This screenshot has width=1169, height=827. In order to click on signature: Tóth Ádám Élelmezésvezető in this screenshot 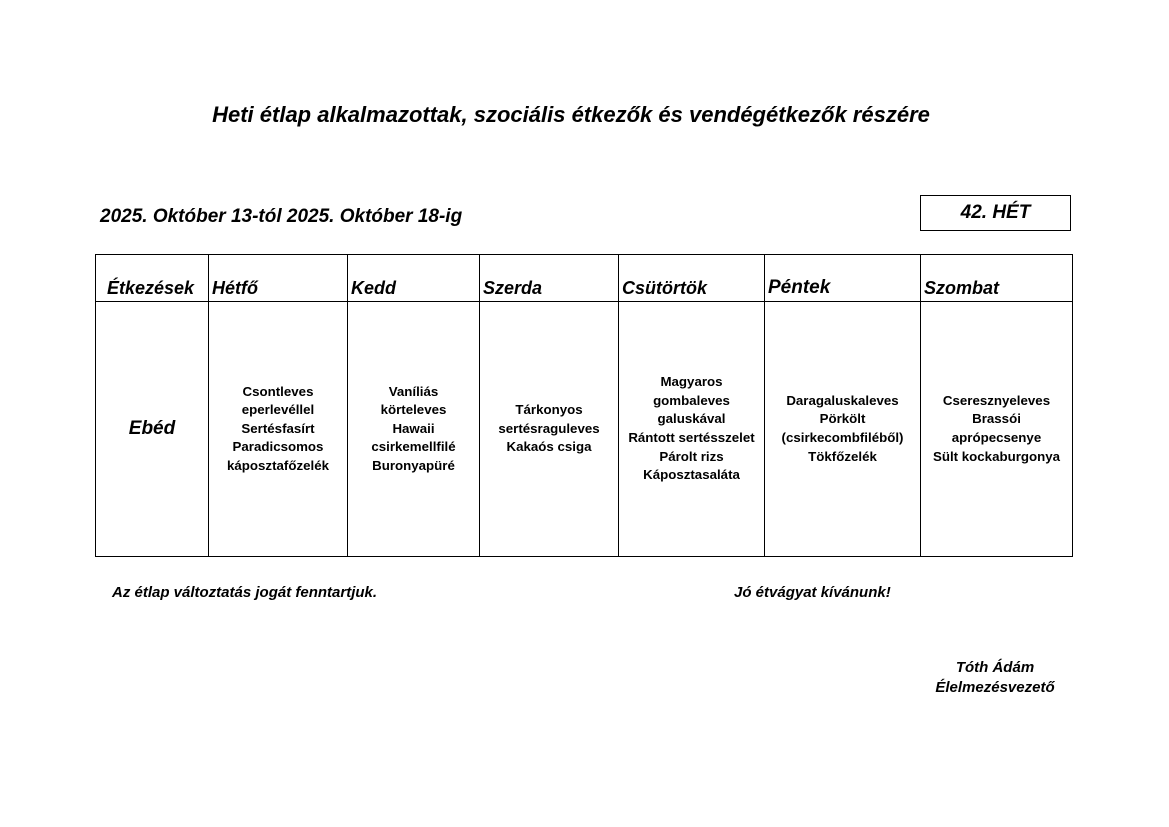, I will do `click(995, 678)`.